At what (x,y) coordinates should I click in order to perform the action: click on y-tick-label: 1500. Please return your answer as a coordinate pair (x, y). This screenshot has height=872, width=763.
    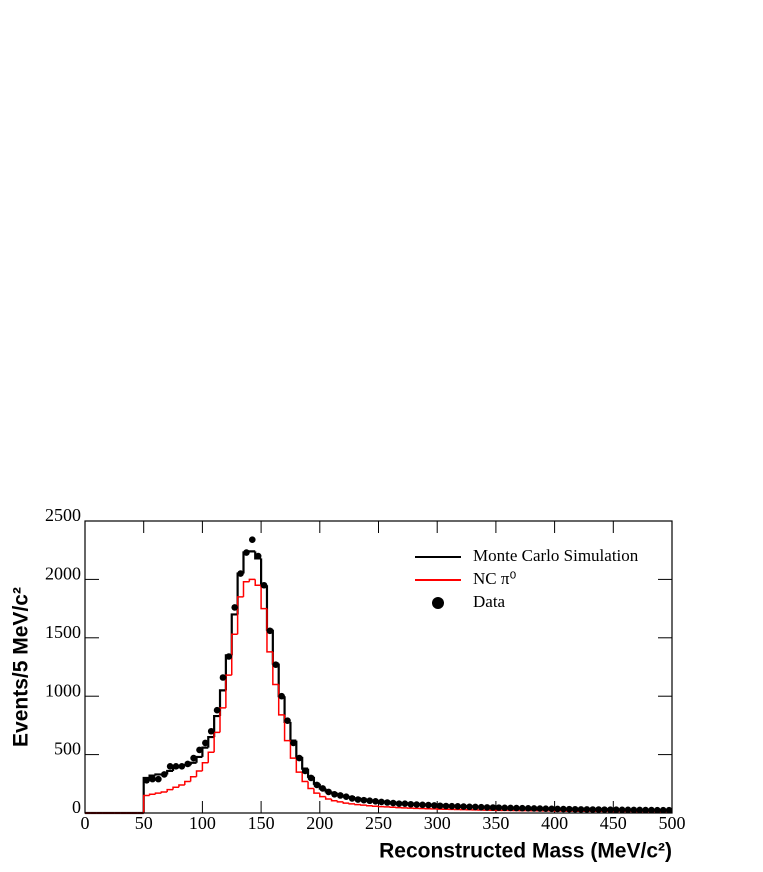
    Looking at the image, I should click on (63, 632).